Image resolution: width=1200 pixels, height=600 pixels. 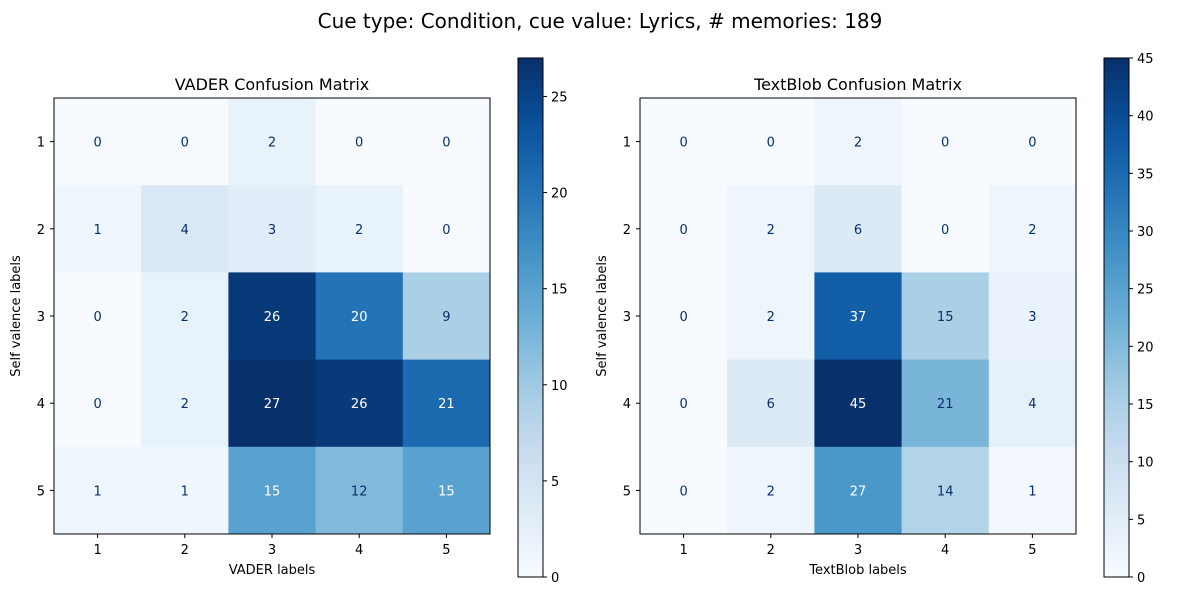 What do you see at coordinates (1141, 578) in the screenshot?
I see `colorbar-tick-label: 0` at bounding box center [1141, 578].